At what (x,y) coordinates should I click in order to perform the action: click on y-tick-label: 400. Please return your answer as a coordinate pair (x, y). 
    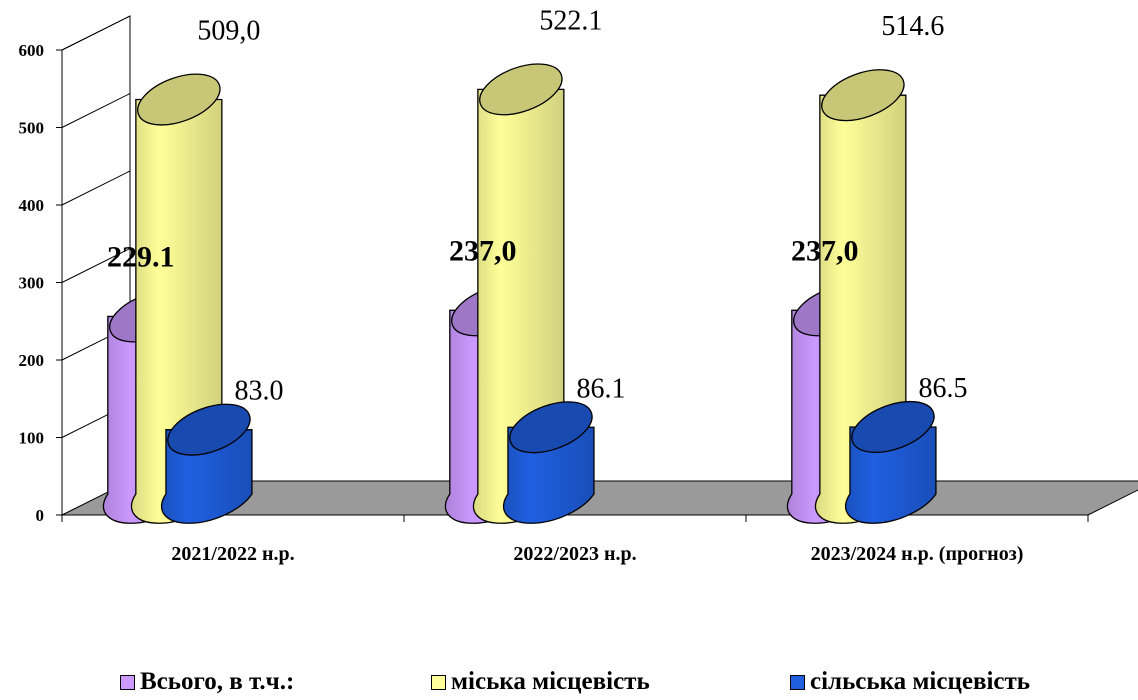
    Looking at the image, I should click on (32, 205).